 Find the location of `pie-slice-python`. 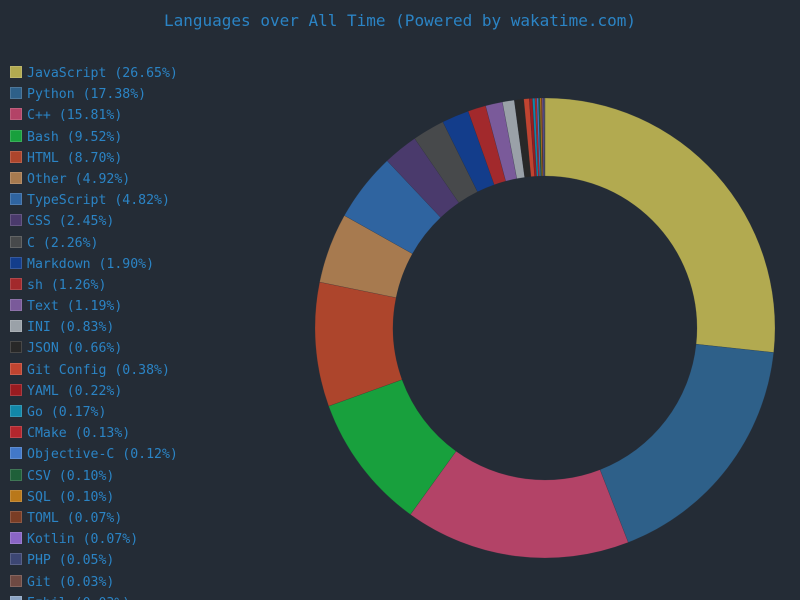

pie-slice-python is located at coordinates (686, 443).